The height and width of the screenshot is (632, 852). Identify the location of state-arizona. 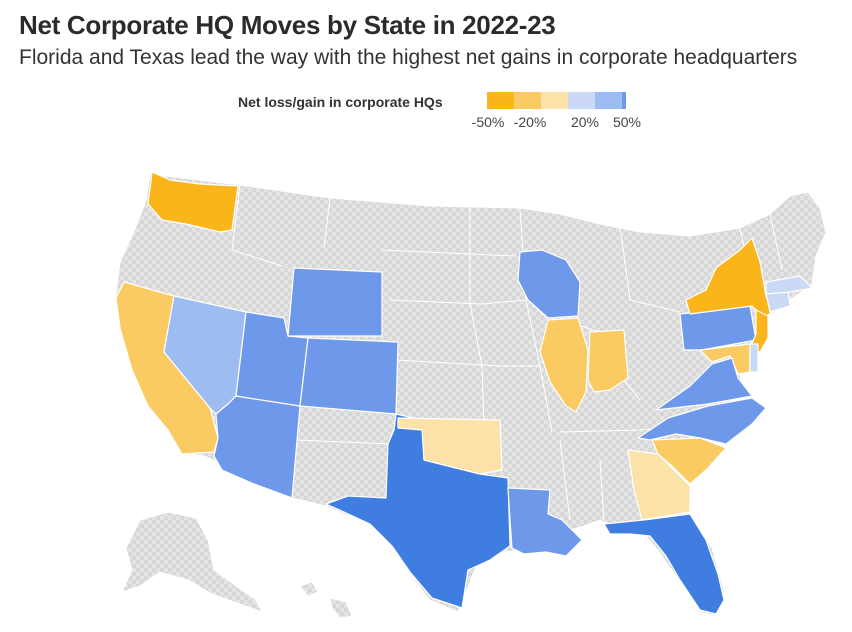
(257, 447).